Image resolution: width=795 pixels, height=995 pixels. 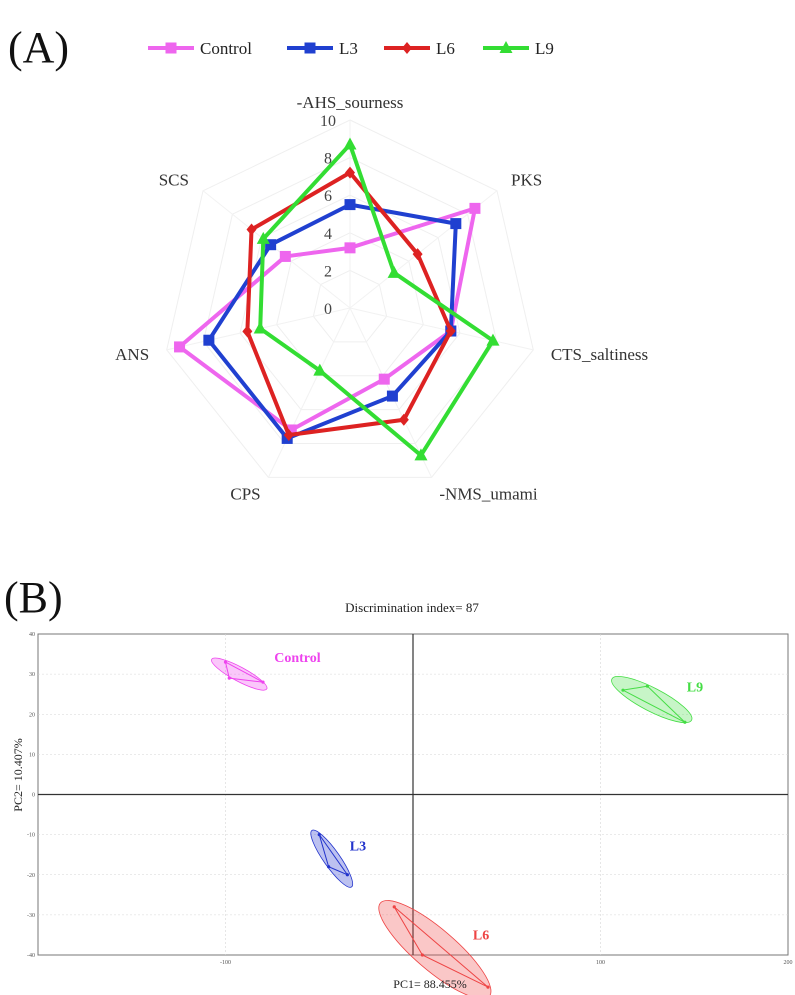 What do you see at coordinates (18, 774) in the screenshot?
I see `pca-y-axis-title: PC2= 10.407%` at bounding box center [18, 774].